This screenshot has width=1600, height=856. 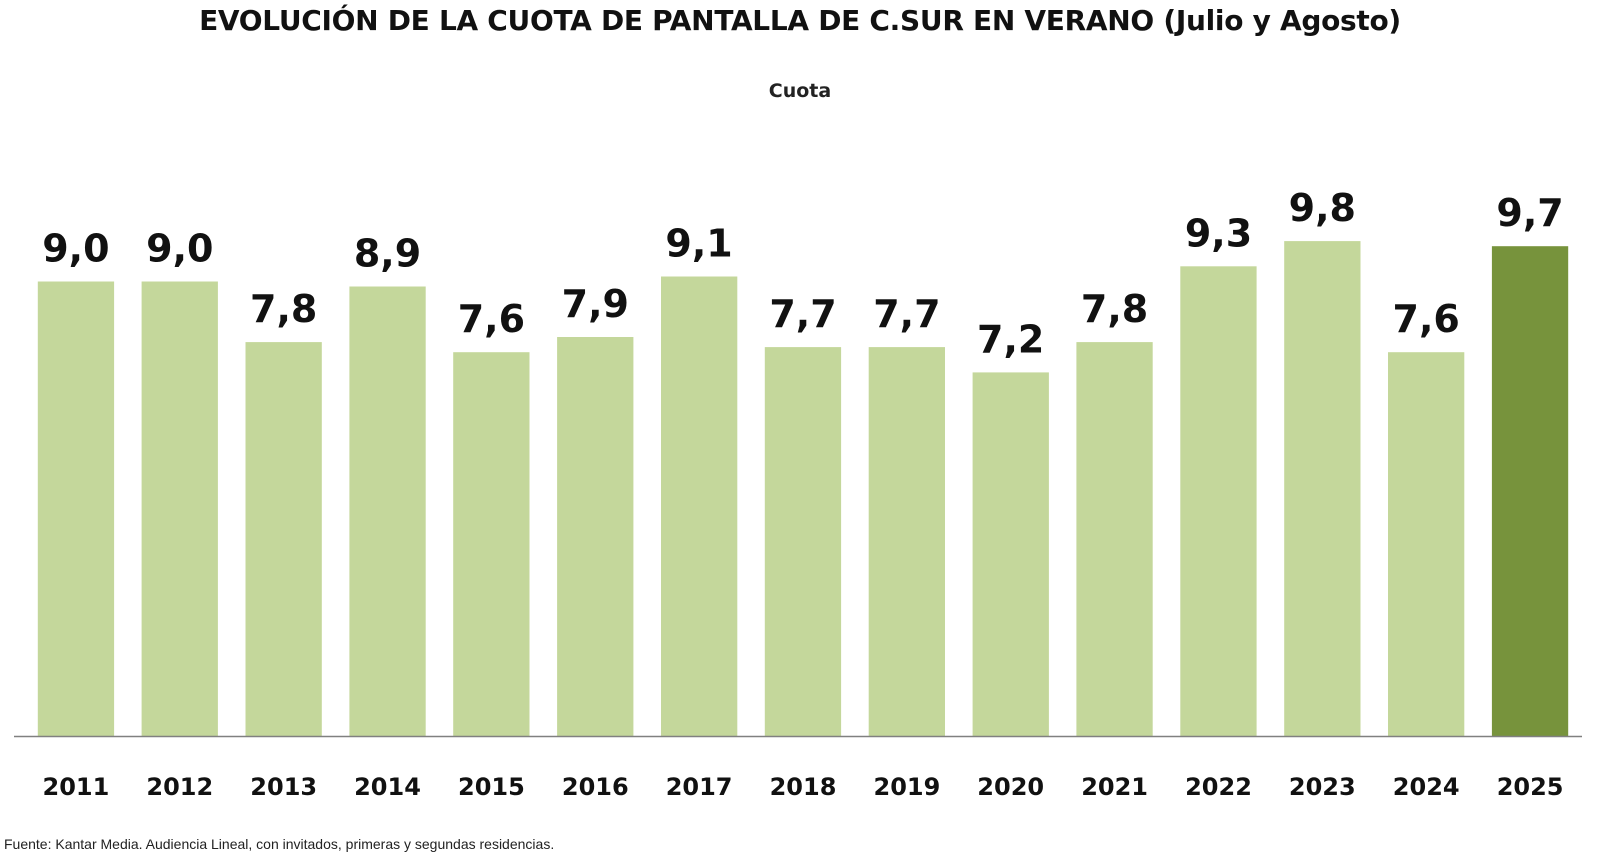 I want to click on chart-subtitle: Cuota, so click(x=800, y=91).